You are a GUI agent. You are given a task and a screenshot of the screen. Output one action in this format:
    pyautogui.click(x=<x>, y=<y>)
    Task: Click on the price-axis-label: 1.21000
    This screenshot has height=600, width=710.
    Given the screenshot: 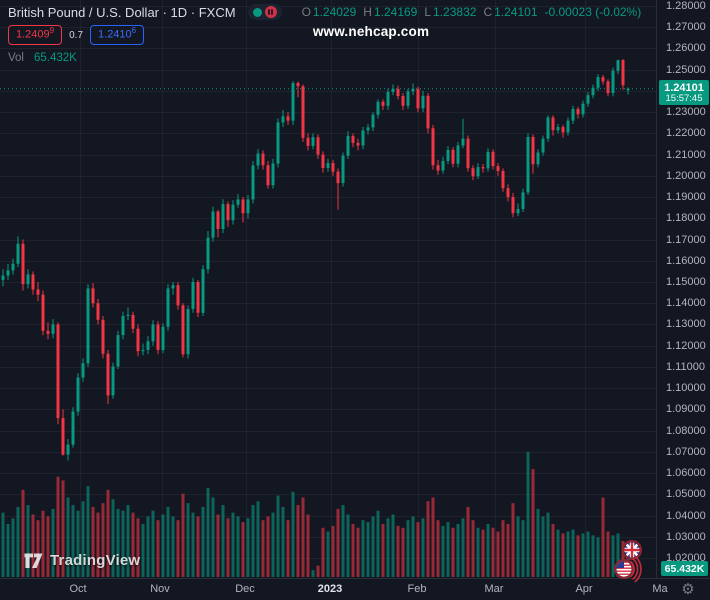 What is the action you would take?
    pyautogui.click(x=686, y=154)
    